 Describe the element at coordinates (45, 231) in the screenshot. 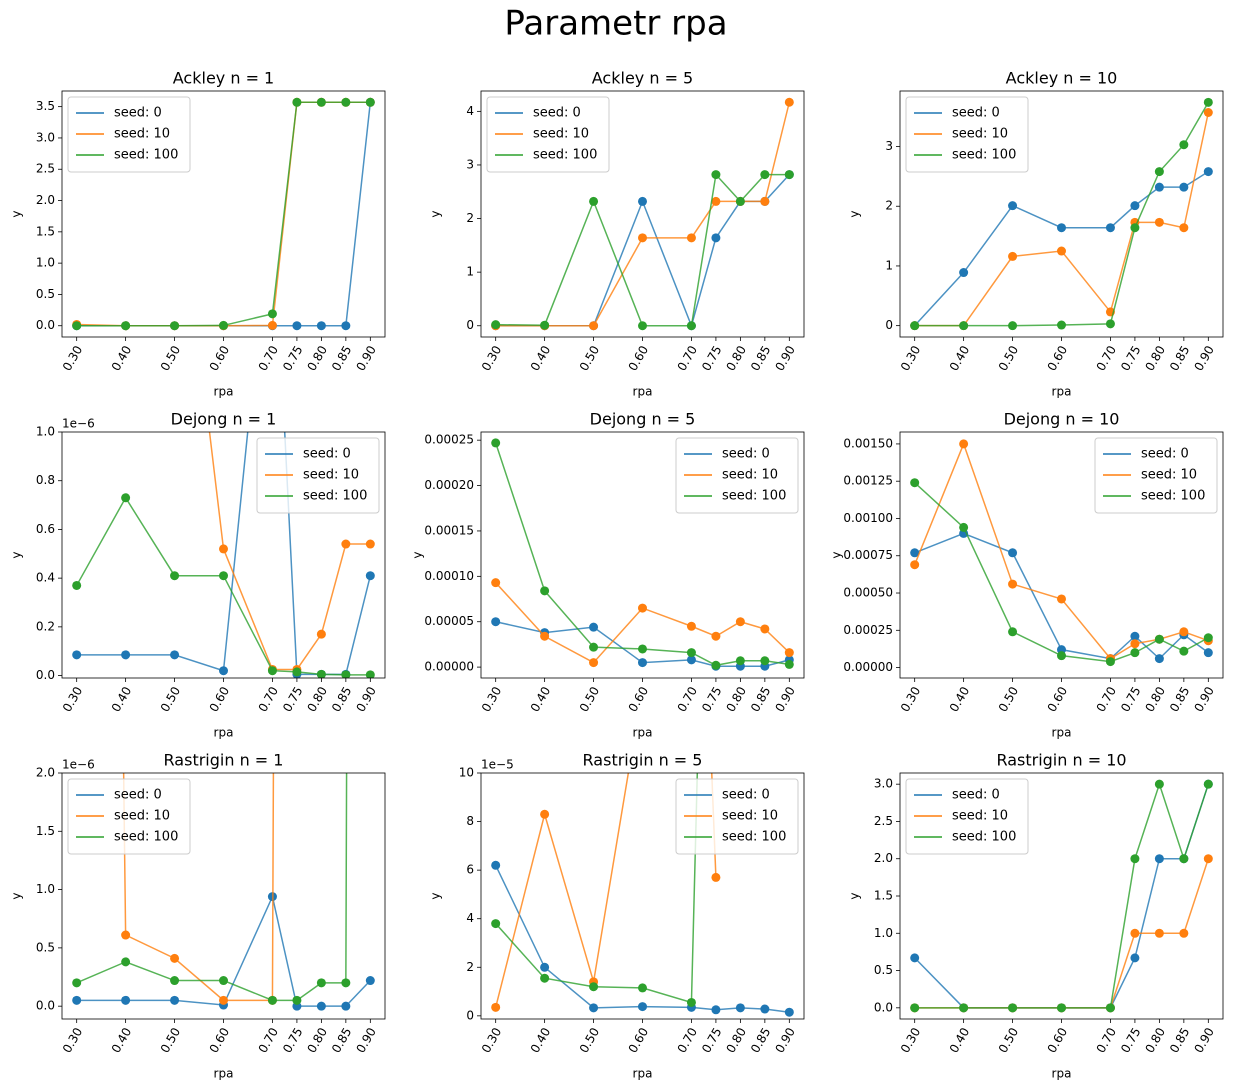

I see `y-tick-label: 1.5` at that location.